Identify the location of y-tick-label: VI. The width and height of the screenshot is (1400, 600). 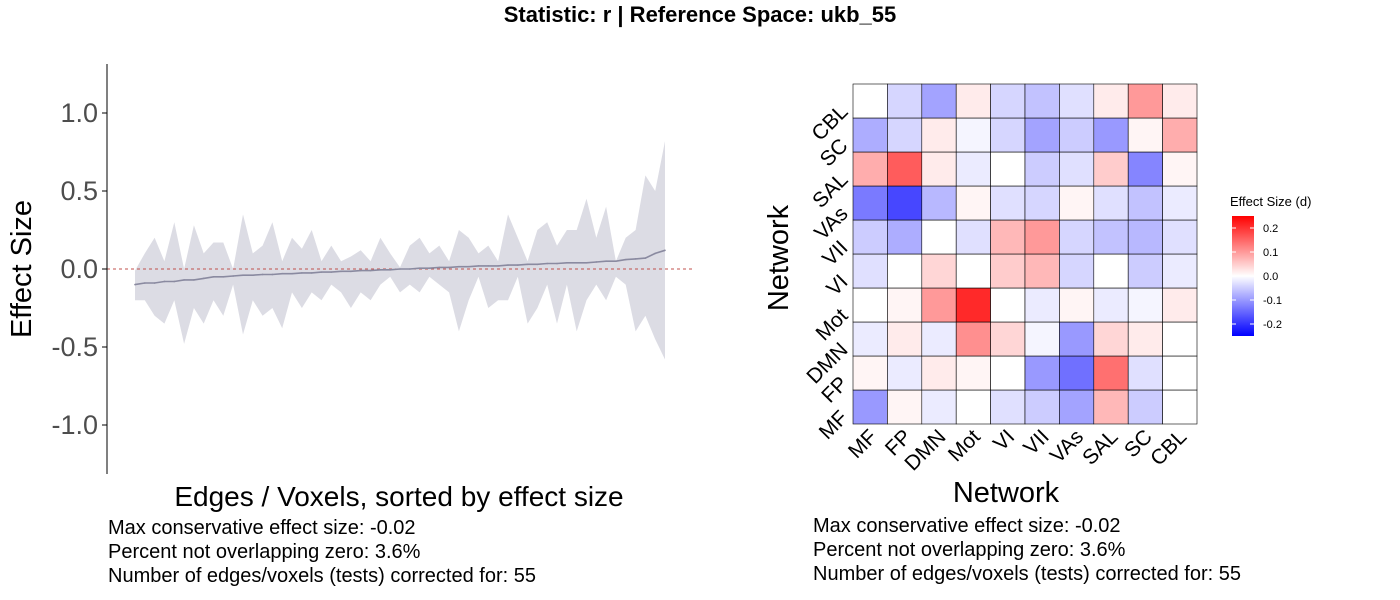
(837, 285).